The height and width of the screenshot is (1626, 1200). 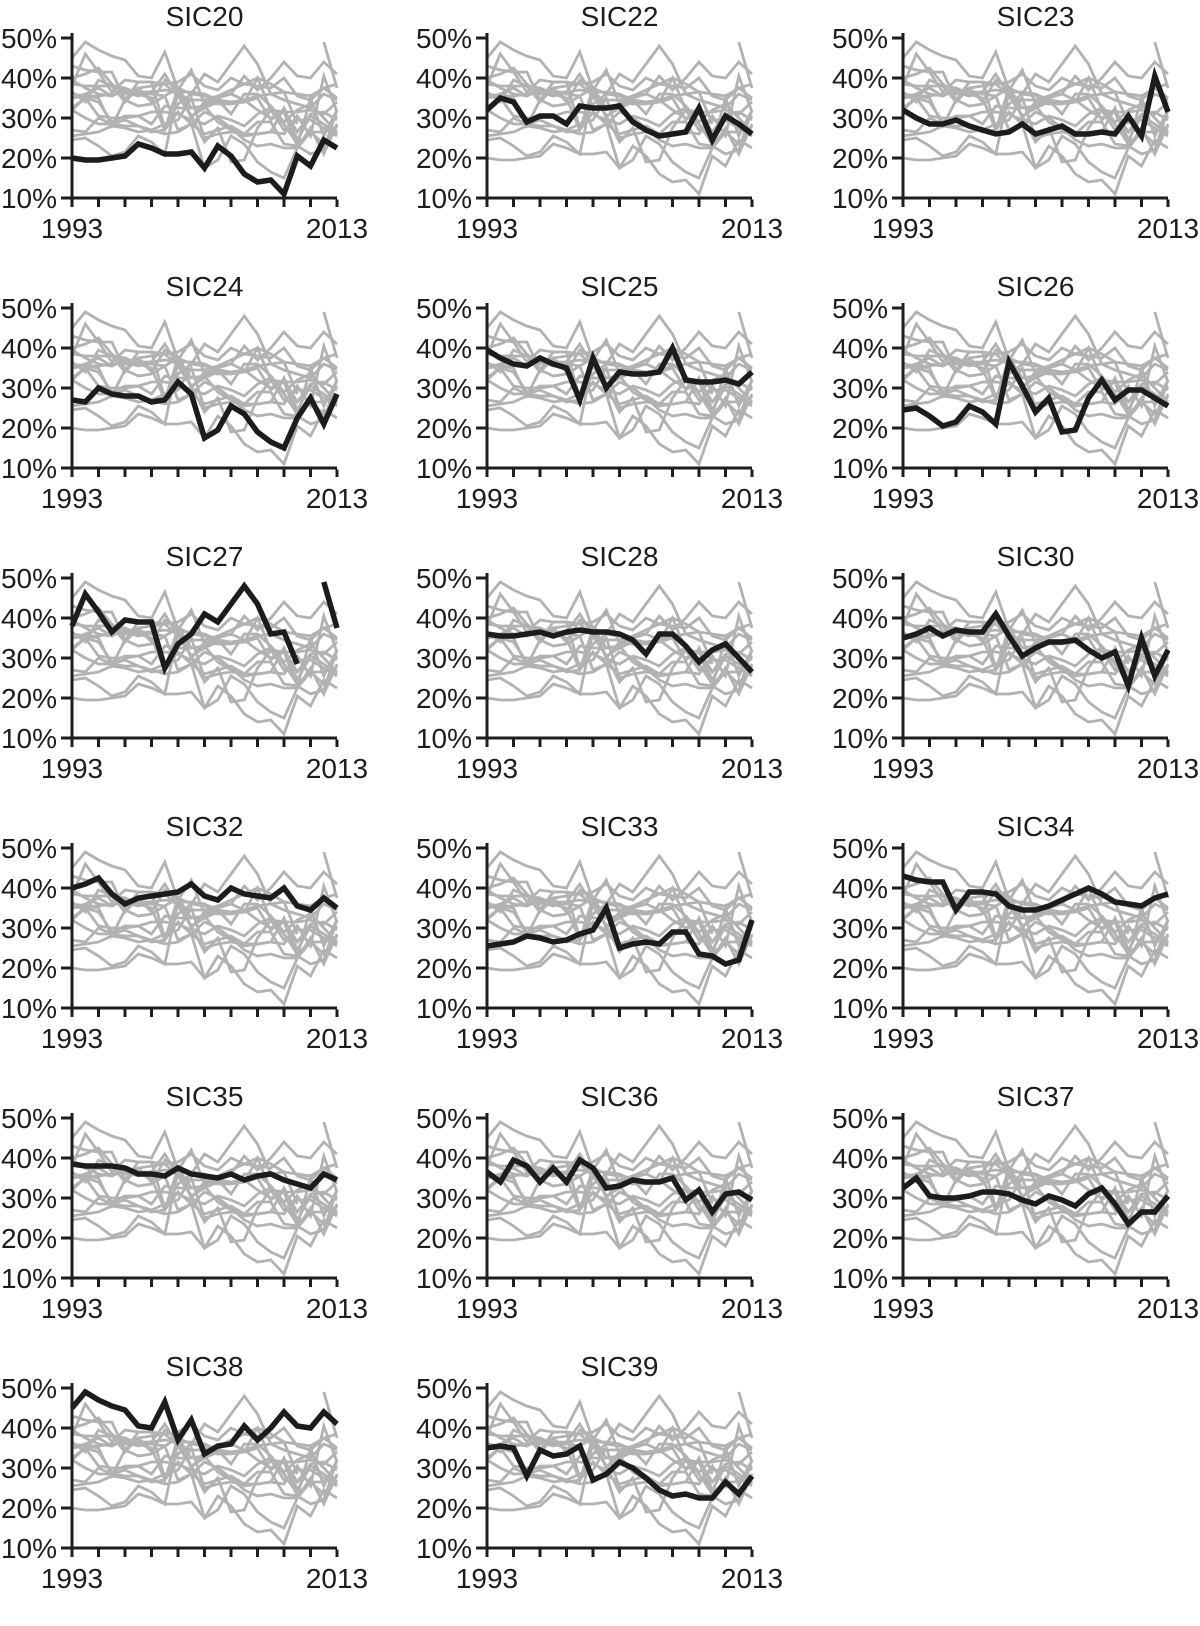 I want to click on panel-sic27: SIC27 50% 40% 30% 20% 10% 1993 2013, so click(x=200, y=678).